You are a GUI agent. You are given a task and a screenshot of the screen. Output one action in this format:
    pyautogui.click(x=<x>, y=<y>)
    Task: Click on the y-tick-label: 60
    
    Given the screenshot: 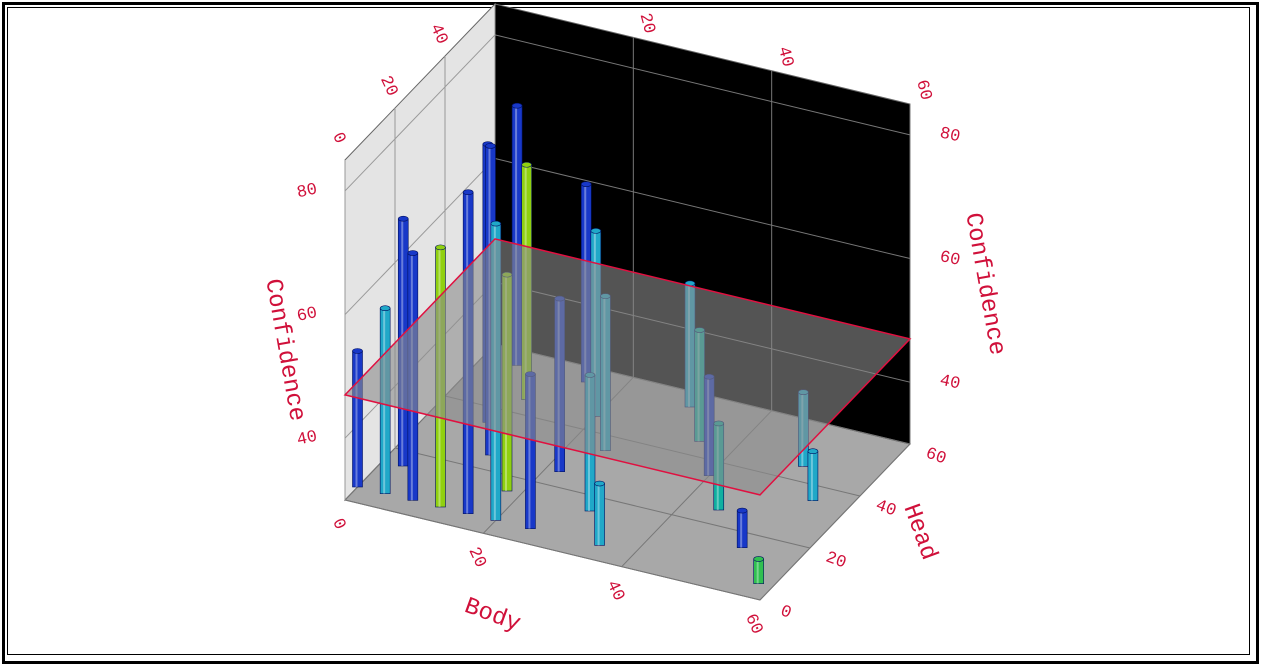 What is the action you would take?
    pyautogui.click(x=936, y=457)
    